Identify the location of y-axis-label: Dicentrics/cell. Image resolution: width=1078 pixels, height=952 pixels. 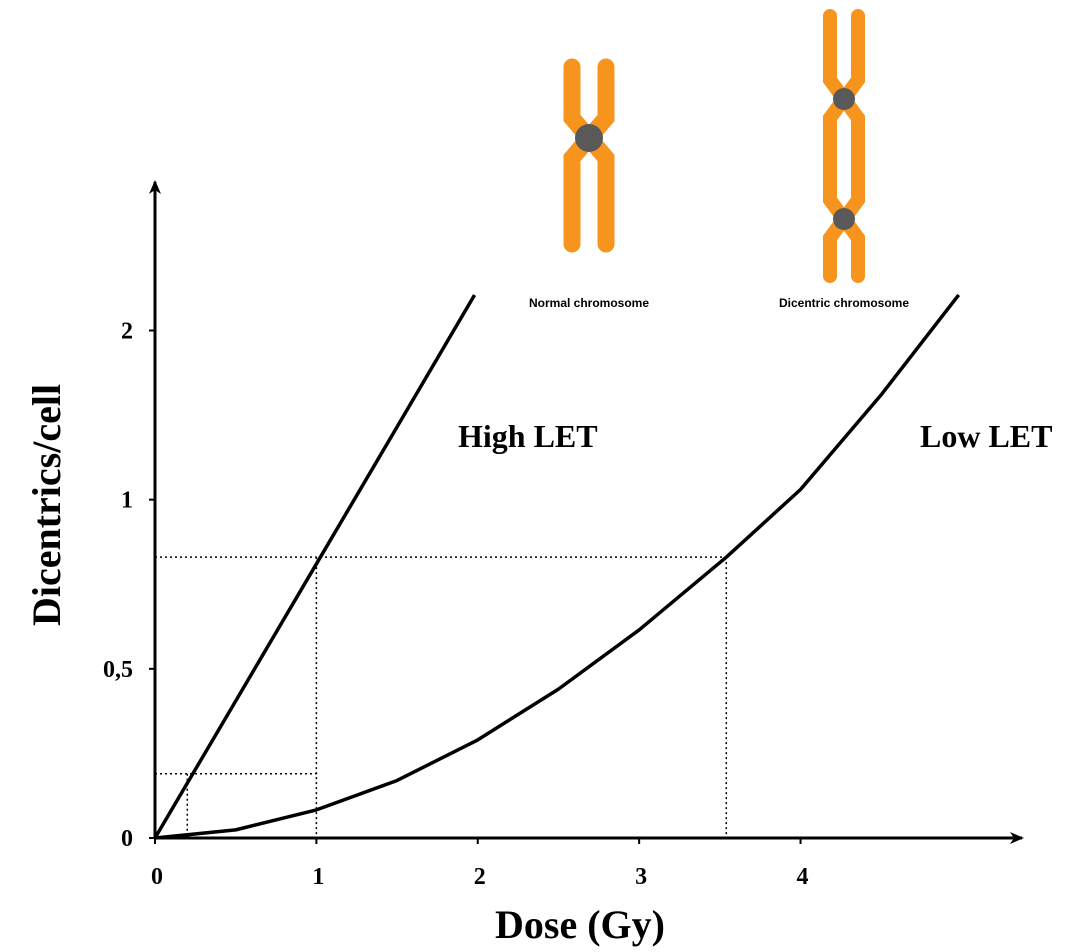
(46, 505).